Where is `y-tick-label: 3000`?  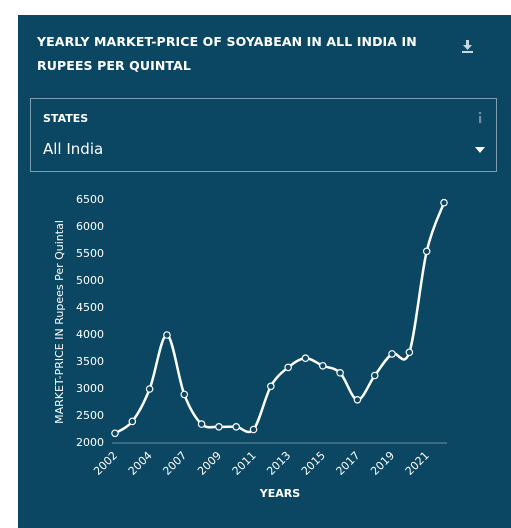 y-tick-label: 3000 is located at coordinates (90, 388).